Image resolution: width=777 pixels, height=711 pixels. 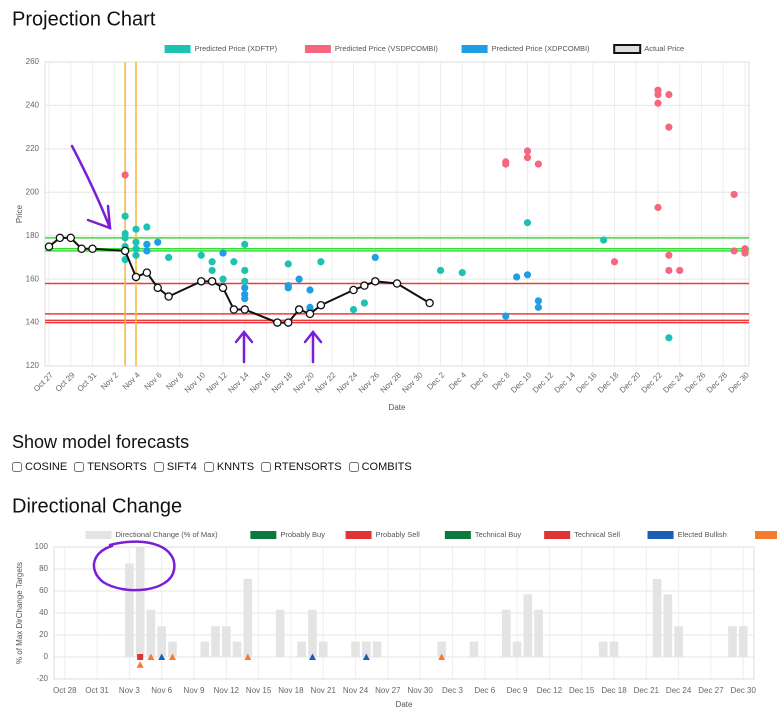 I want to click on y-tick-label: 60, so click(x=43, y=590).